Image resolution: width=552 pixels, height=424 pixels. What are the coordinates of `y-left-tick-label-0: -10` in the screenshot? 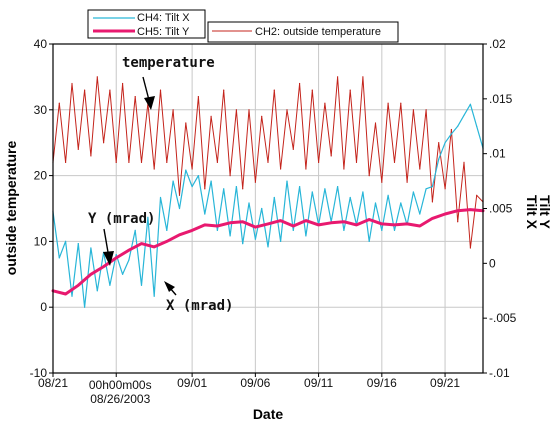 It's located at (39, 373).